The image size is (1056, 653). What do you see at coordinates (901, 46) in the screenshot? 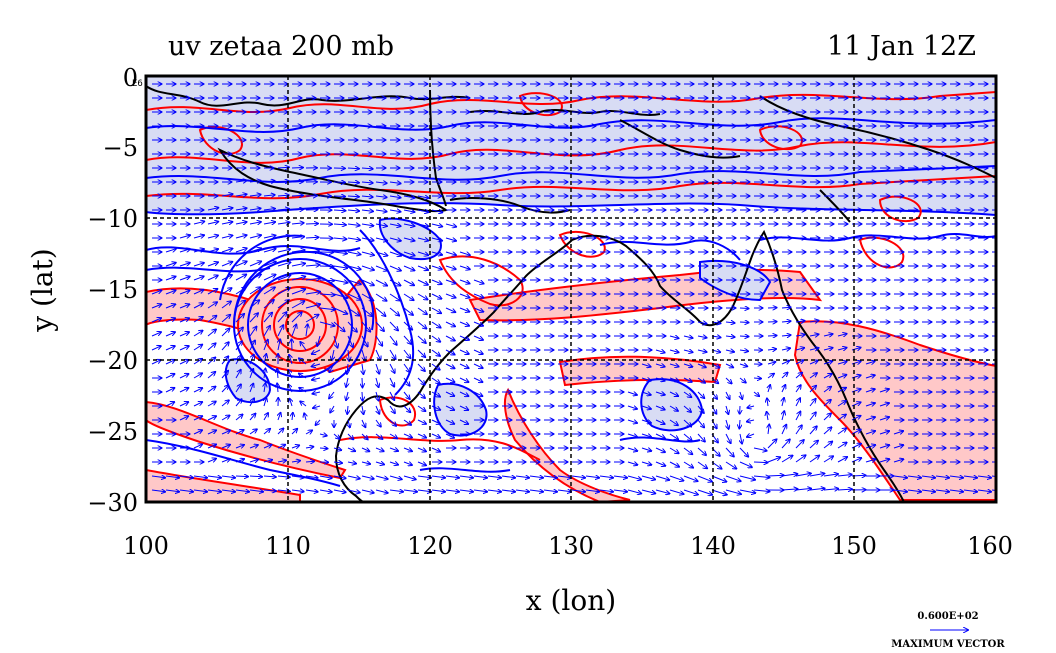
I see `map-title-right: 11 Jan 12Z` at bounding box center [901, 46].